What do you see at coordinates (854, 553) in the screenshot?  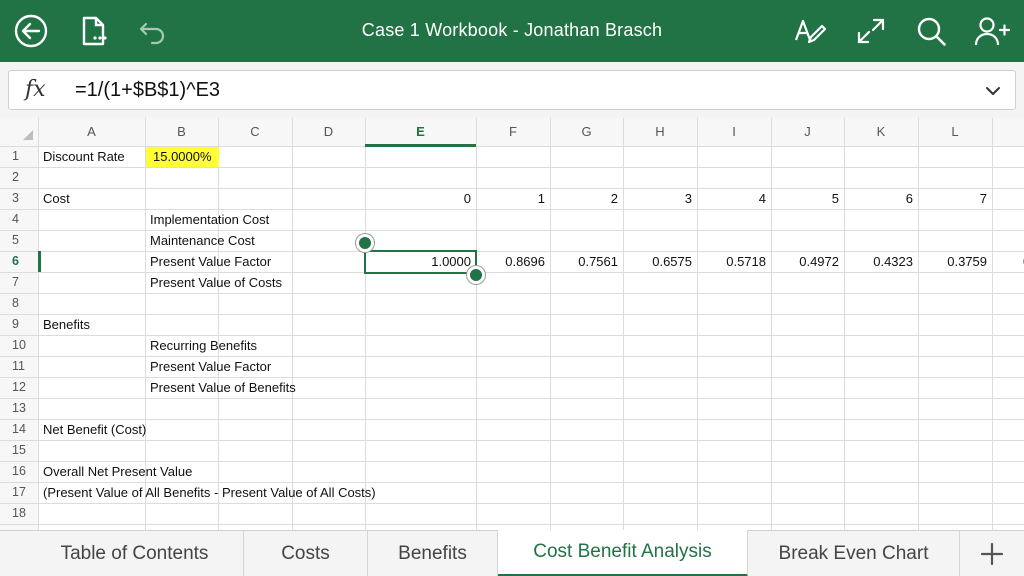 I see `tab-break-even-chart: Break Even Chart` at bounding box center [854, 553].